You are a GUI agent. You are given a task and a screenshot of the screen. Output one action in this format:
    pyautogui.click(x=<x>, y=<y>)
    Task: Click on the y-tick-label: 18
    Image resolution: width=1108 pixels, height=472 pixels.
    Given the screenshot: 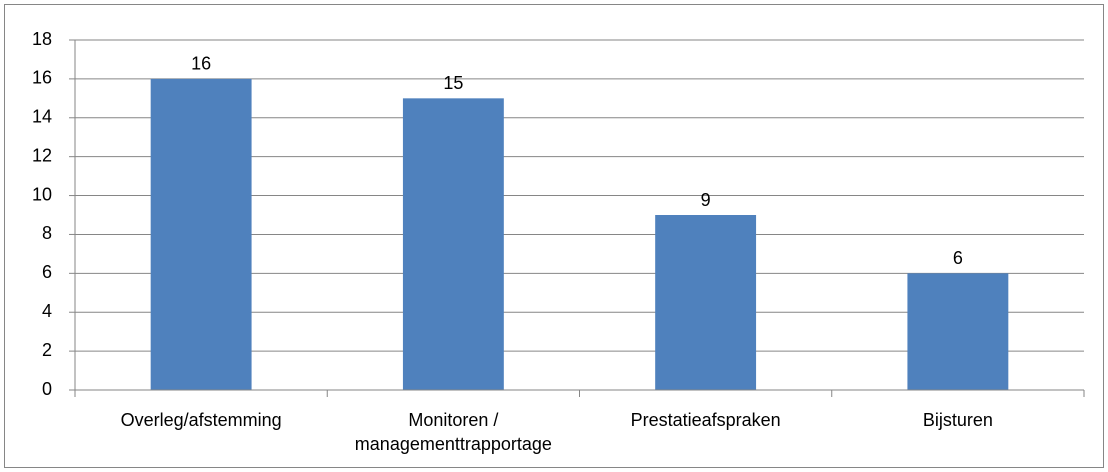 What is the action you would take?
    pyautogui.click(x=42, y=39)
    